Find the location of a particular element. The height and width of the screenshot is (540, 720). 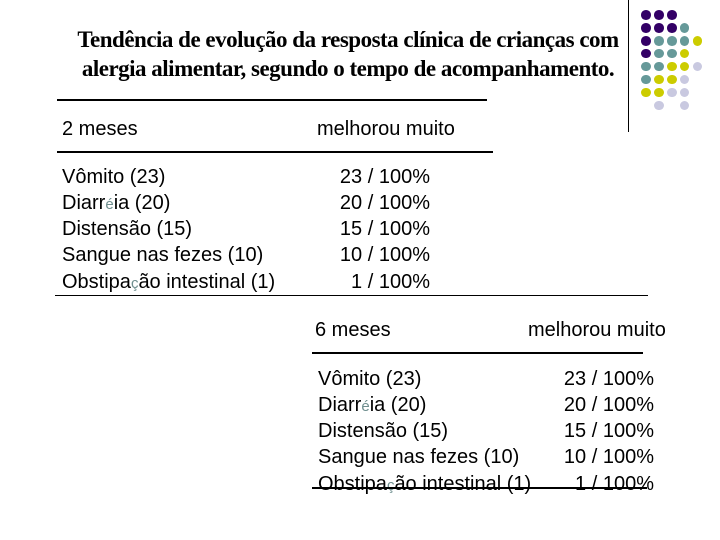

table2-bottom-rule is located at coordinates (479, 488).